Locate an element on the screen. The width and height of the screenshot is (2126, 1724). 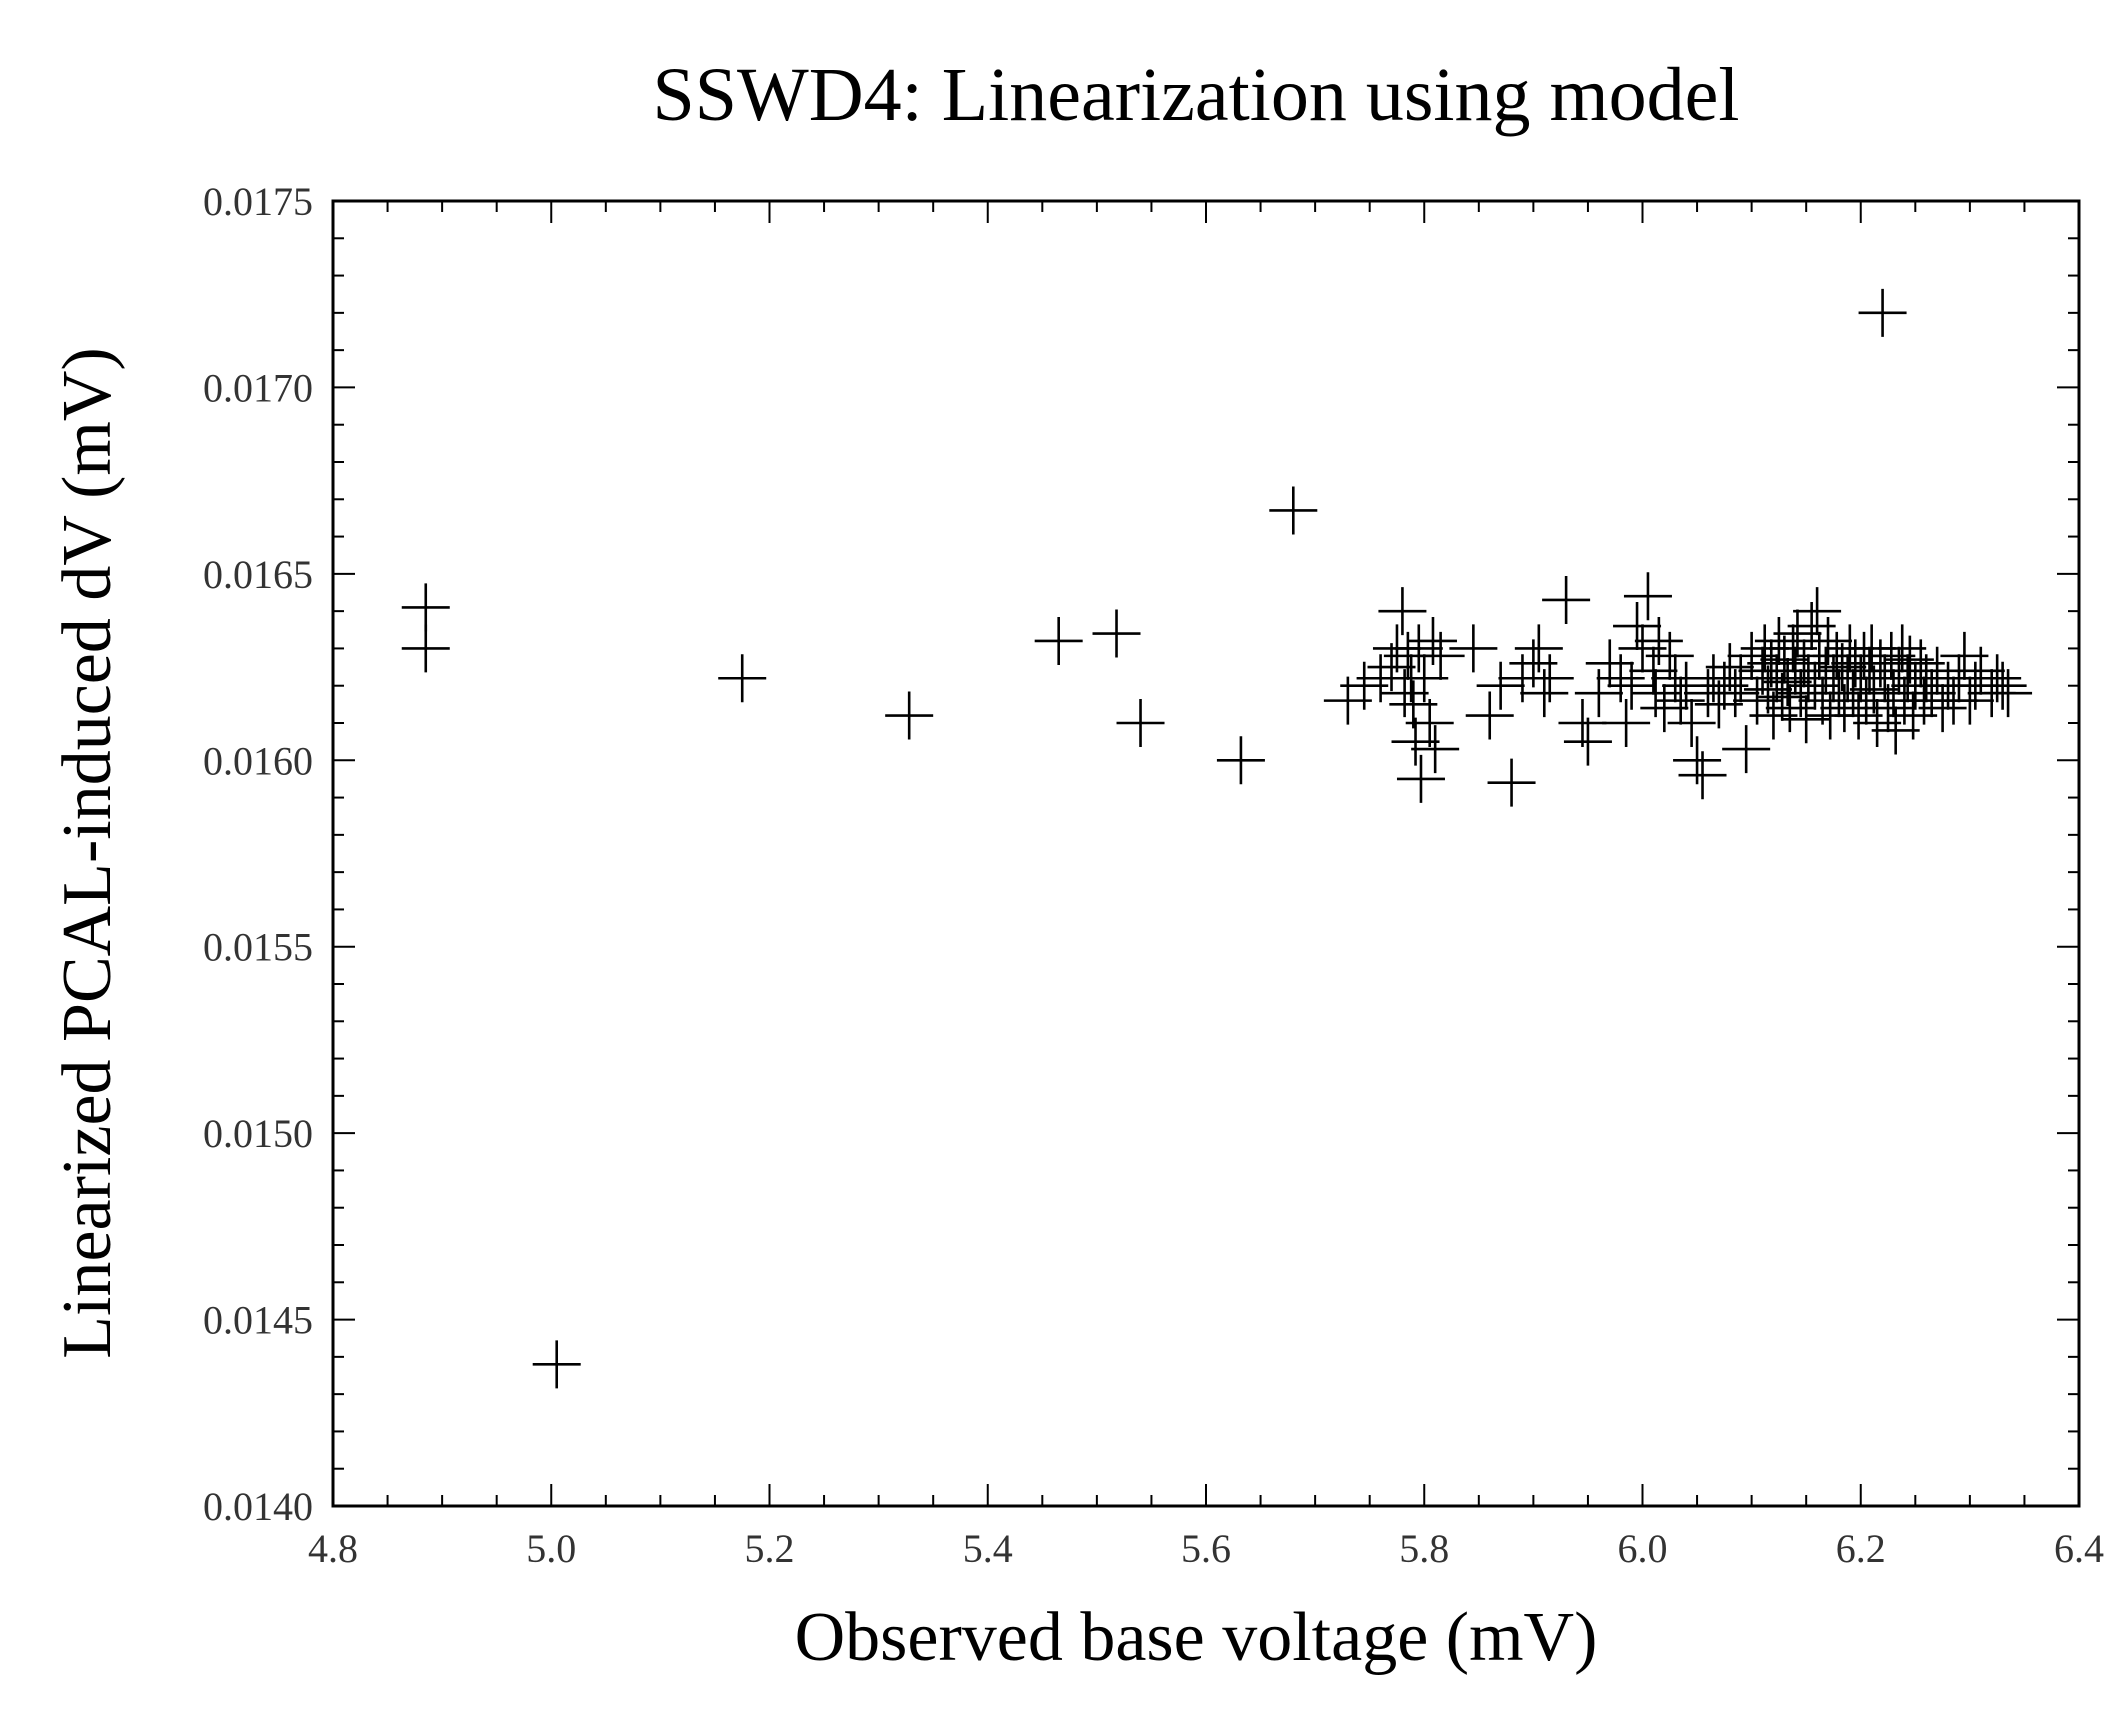
y-tick-label: 0.0150 is located at coordinates (258, 1133).